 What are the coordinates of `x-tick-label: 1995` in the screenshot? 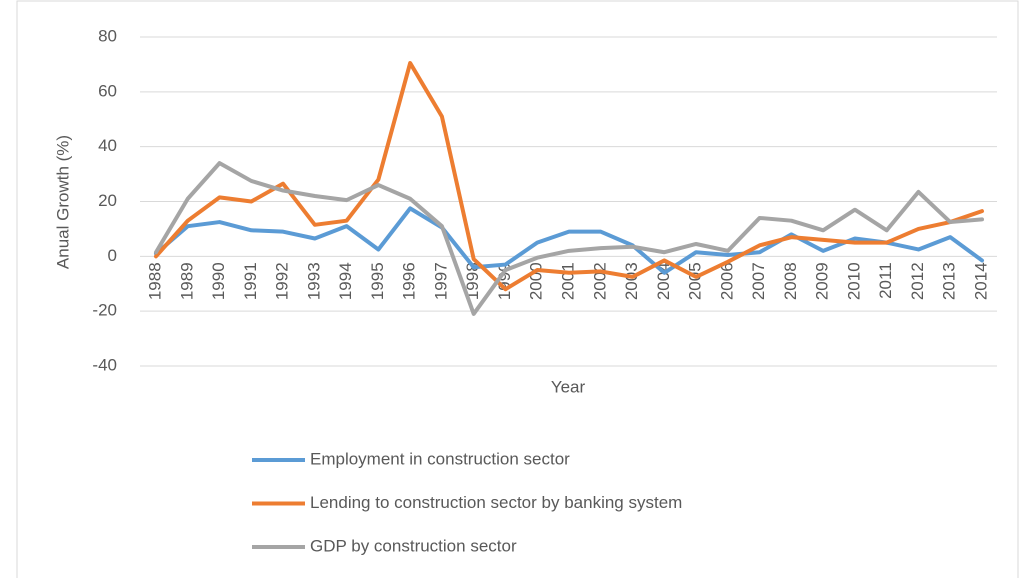 It's located at (377, 281).